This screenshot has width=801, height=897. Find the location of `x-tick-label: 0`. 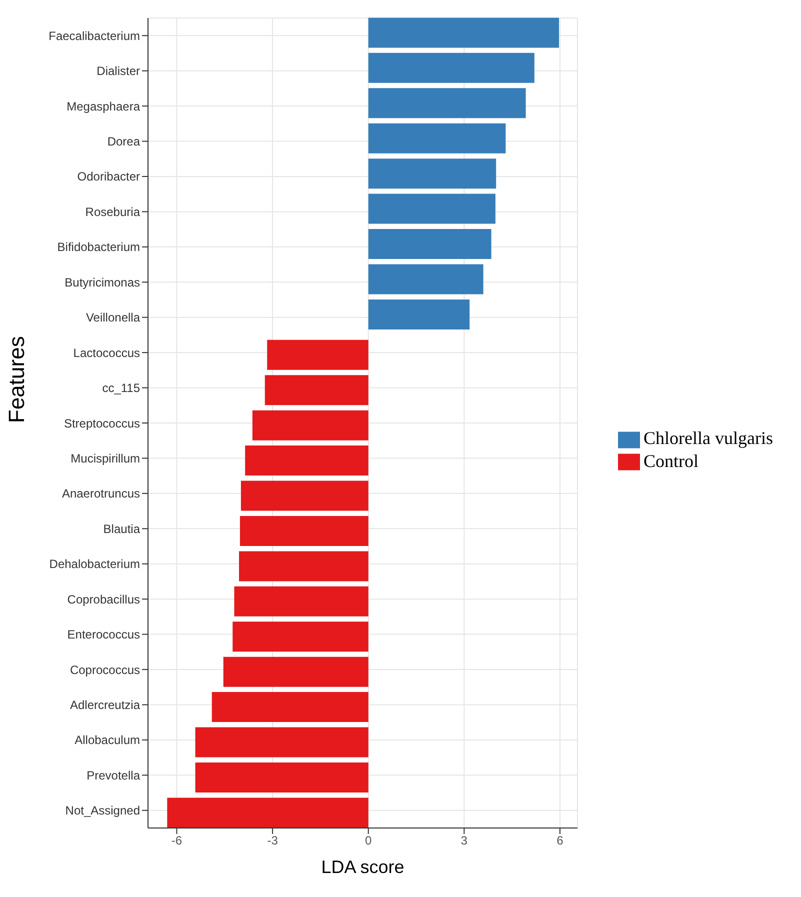

x-tick-label: 0 is located at coordinates (368, 841).